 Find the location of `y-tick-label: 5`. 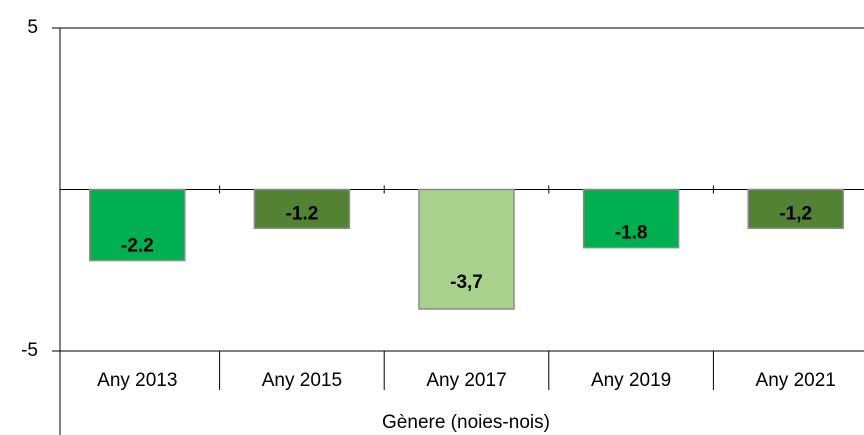

y-tick-label: 5 is located at coordinates (32, 27).